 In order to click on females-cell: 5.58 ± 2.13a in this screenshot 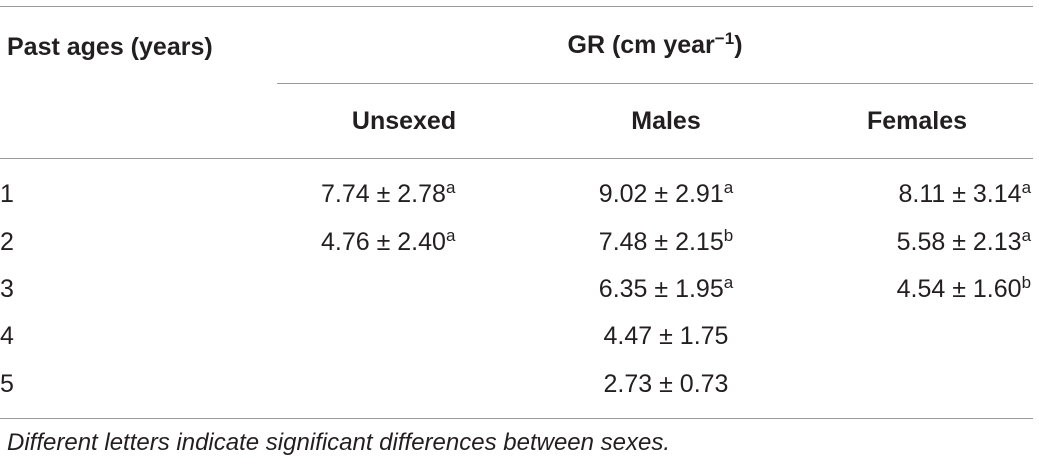, I will do `click(964, 241)`.